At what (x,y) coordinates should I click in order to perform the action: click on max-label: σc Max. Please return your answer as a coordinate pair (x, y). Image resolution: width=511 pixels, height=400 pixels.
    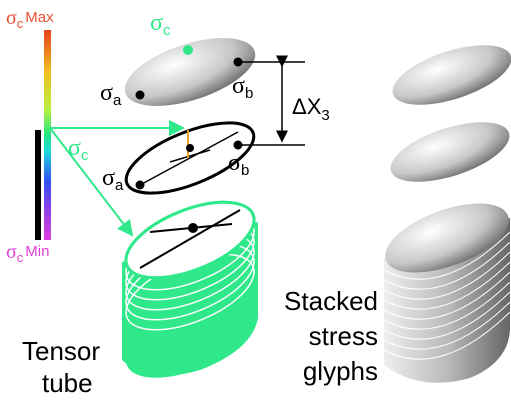
    Looking at the image, I should click on (30, 19).